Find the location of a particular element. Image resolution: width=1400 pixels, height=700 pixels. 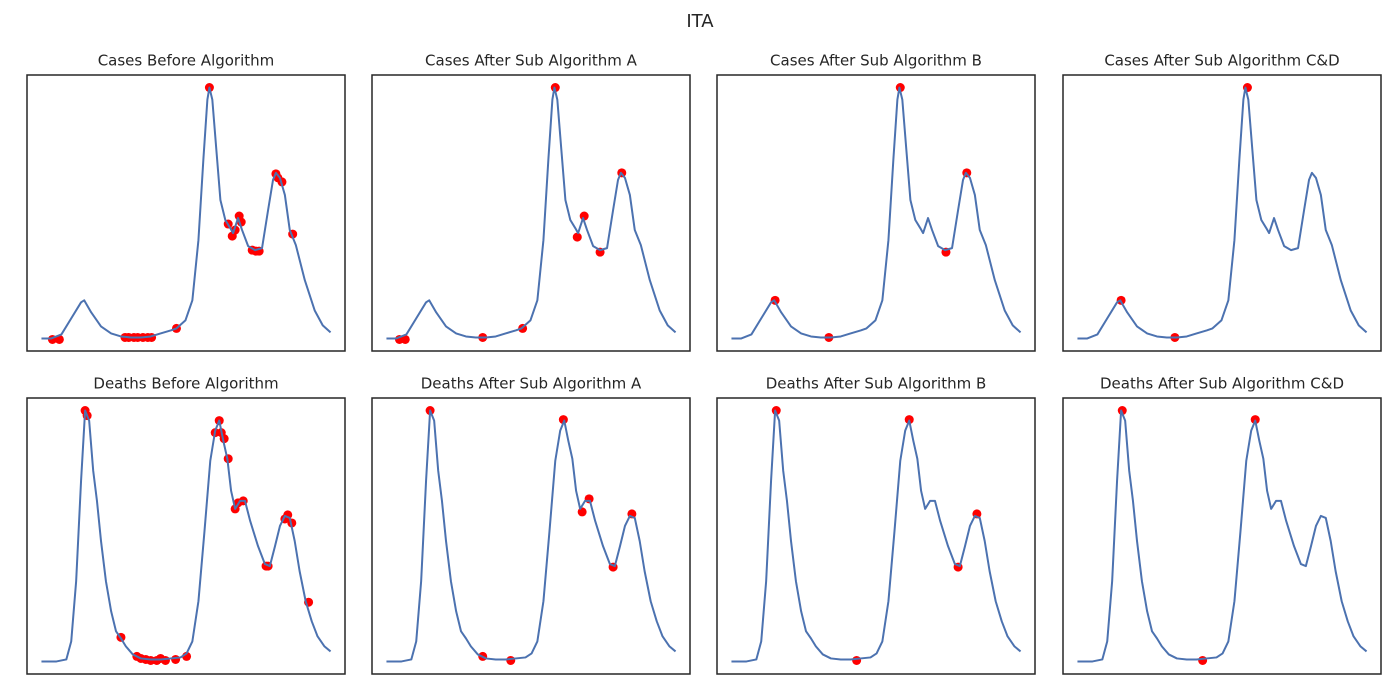

subplot-title: Cases After Sub Algorithm A is located at coordinates (531, 61).